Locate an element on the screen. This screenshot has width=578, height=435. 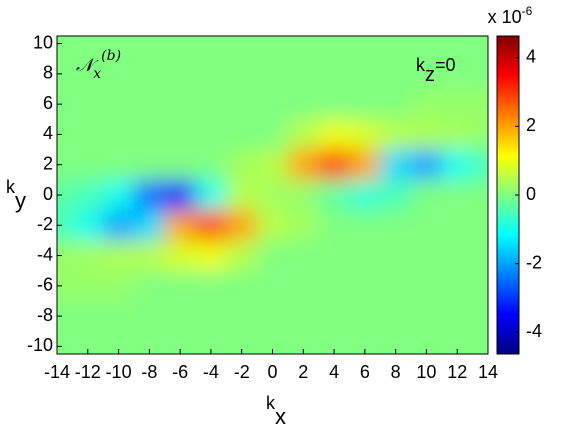
x-tick-label: 14 is located at coordinates (488, 372).